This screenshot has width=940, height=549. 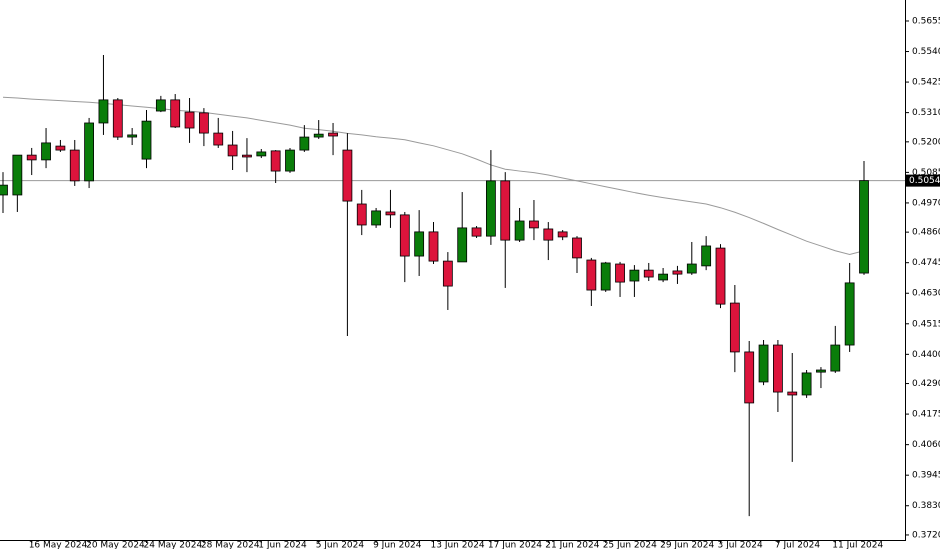 I want to click on x-tick-label: 11 Jul 2024, so click(x=857, y=545).